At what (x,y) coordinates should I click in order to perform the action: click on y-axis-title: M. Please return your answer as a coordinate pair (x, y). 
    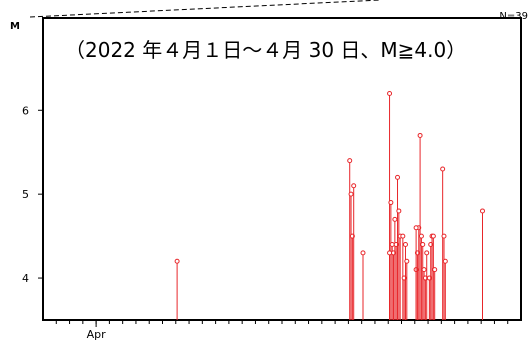
    Looking at the image, I should click on (15, 26).